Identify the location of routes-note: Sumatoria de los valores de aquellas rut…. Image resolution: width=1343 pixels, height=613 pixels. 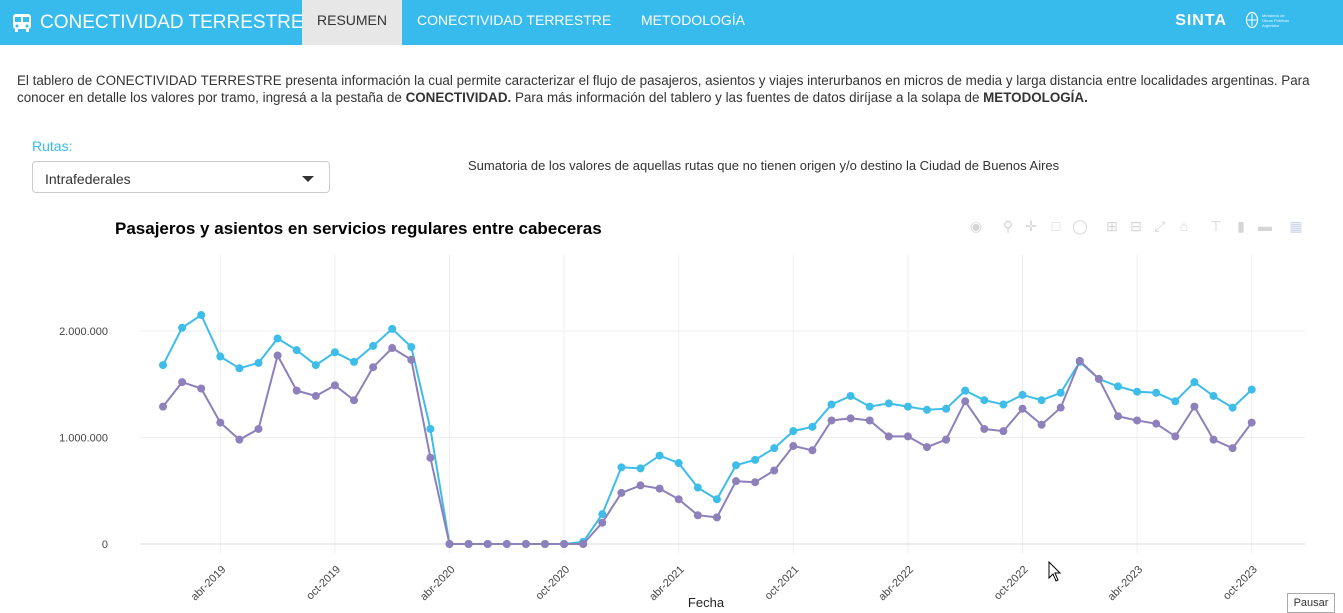
(764, 165).